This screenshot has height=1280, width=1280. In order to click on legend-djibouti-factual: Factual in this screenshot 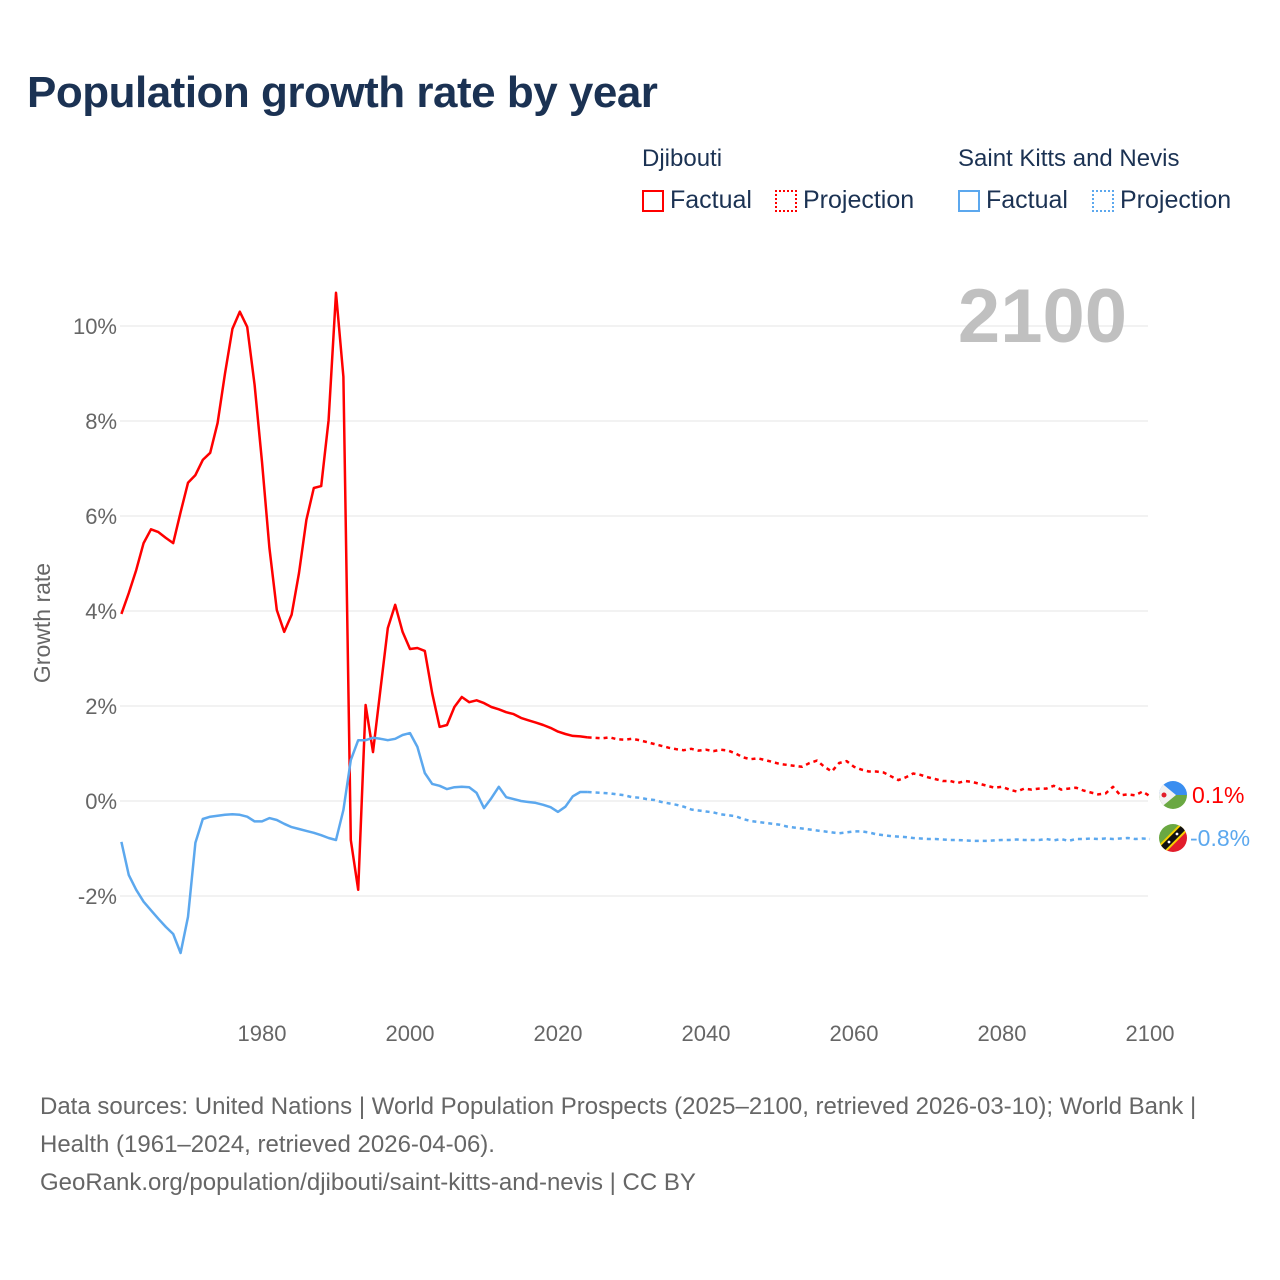, I will do `click(697, 200)`.